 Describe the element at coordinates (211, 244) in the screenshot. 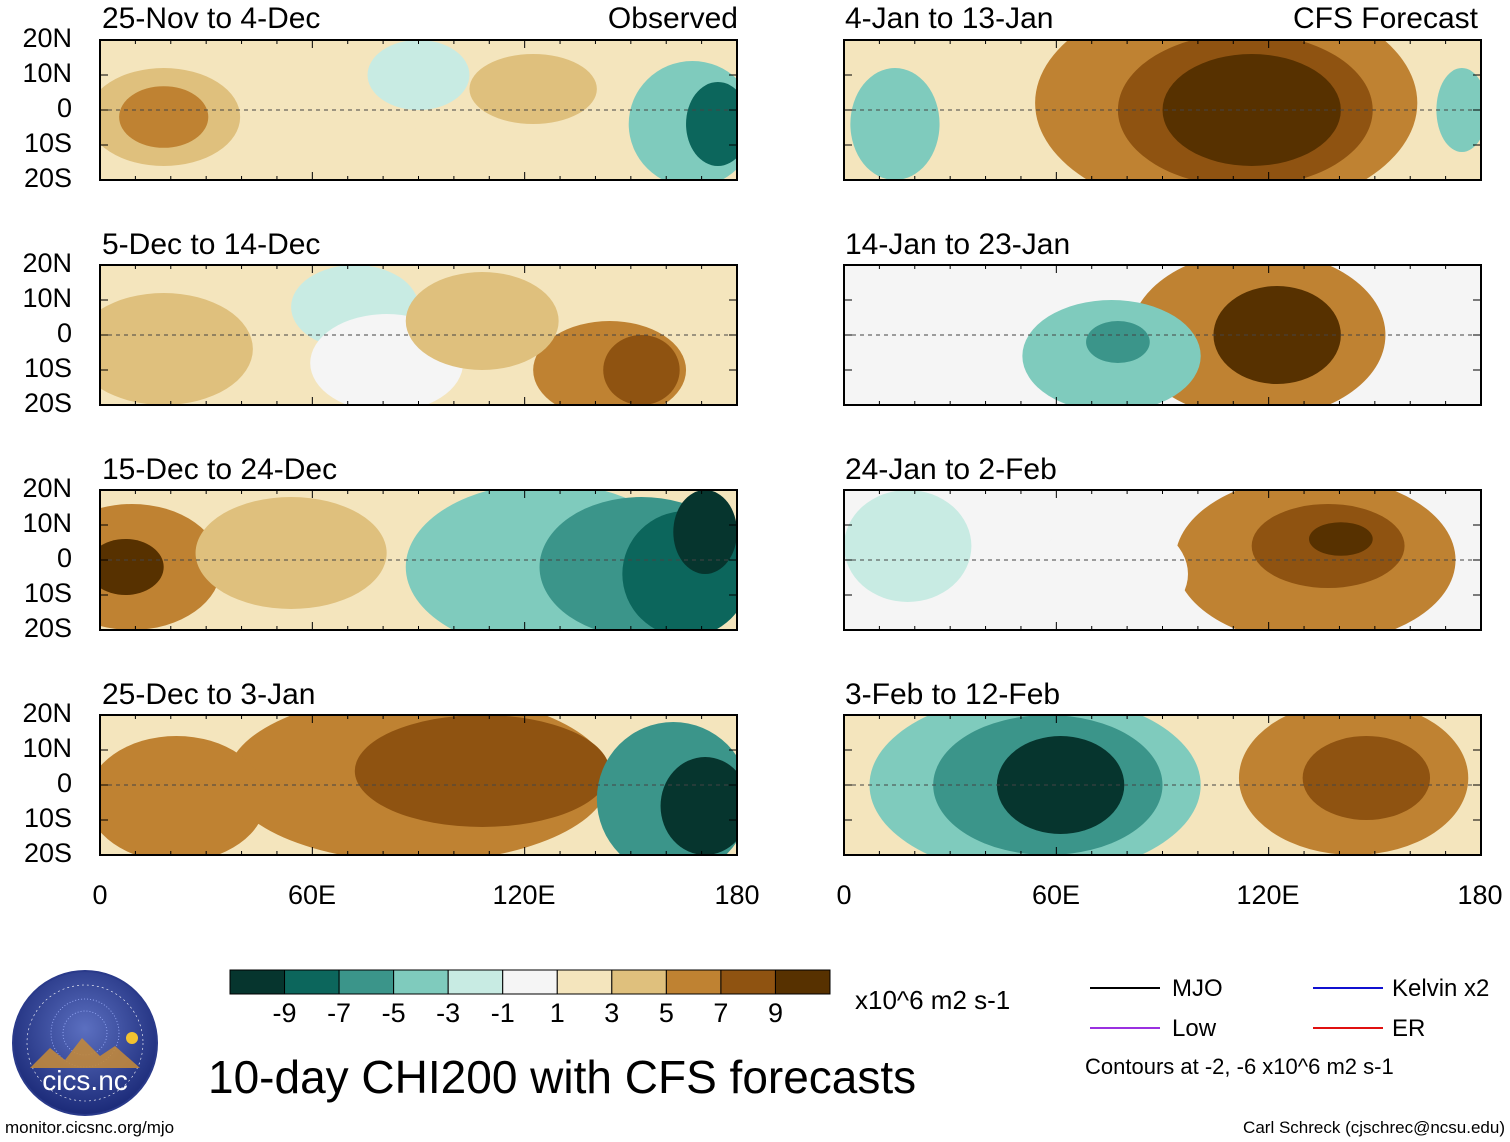

I see `panel-title: 5-Dec to 14-Dec` at that location.